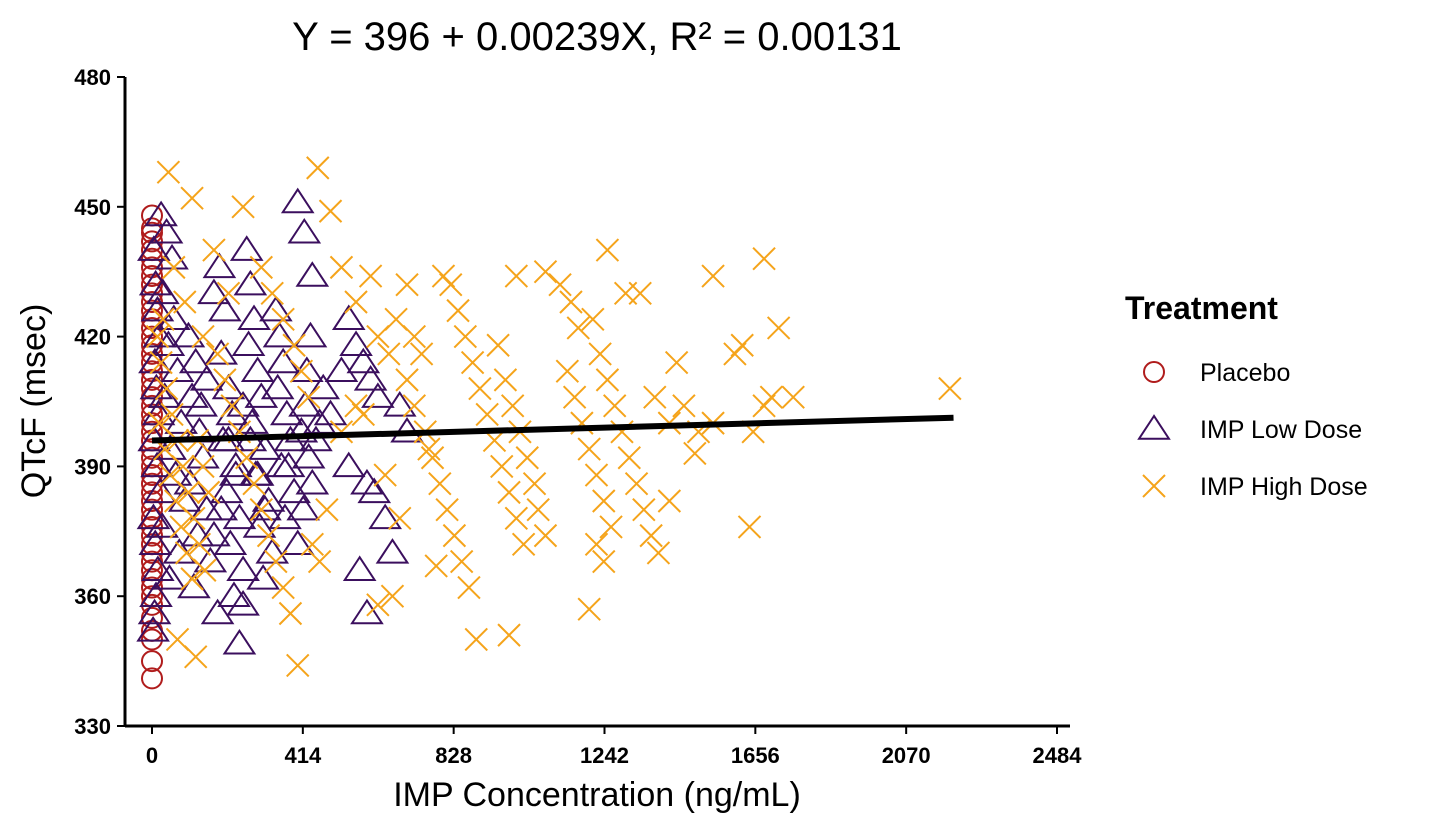 This screenshot has height=833, width=1429. I want to click on y-tick-label: 420, so click(92, 337).